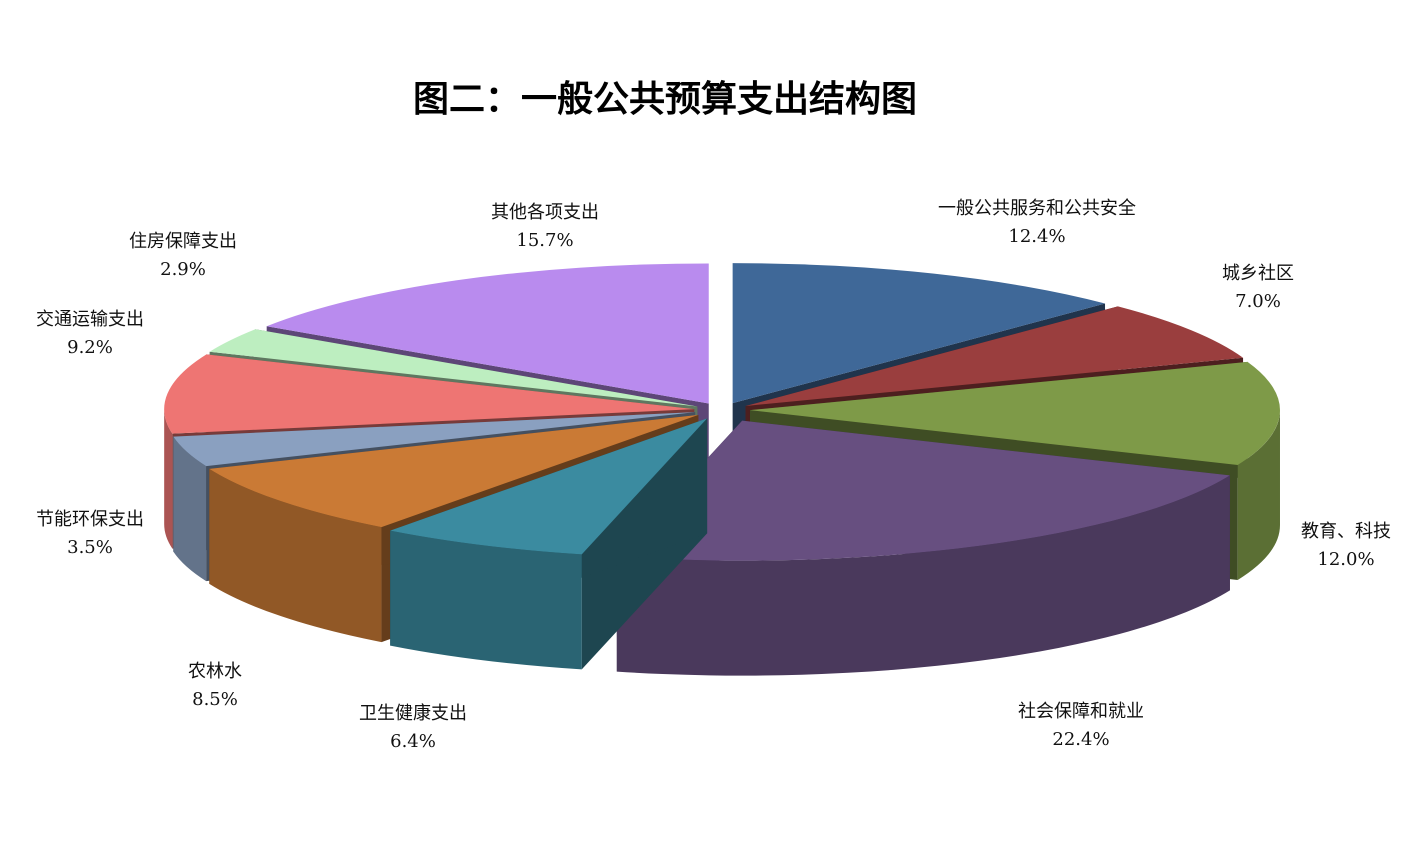 The width and height of the screenshot is (1417, 854). Describe the element at coordinates (545, 227) in the screenshot. I see `data-label: 其他各项支出 15.7%` at that location.